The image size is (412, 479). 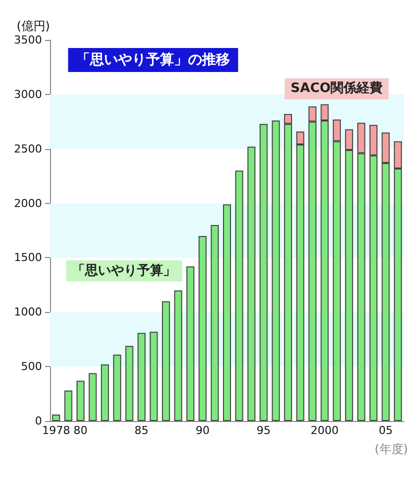 I want to click on y-tick-label: 2000, so click(x=28, y=203).